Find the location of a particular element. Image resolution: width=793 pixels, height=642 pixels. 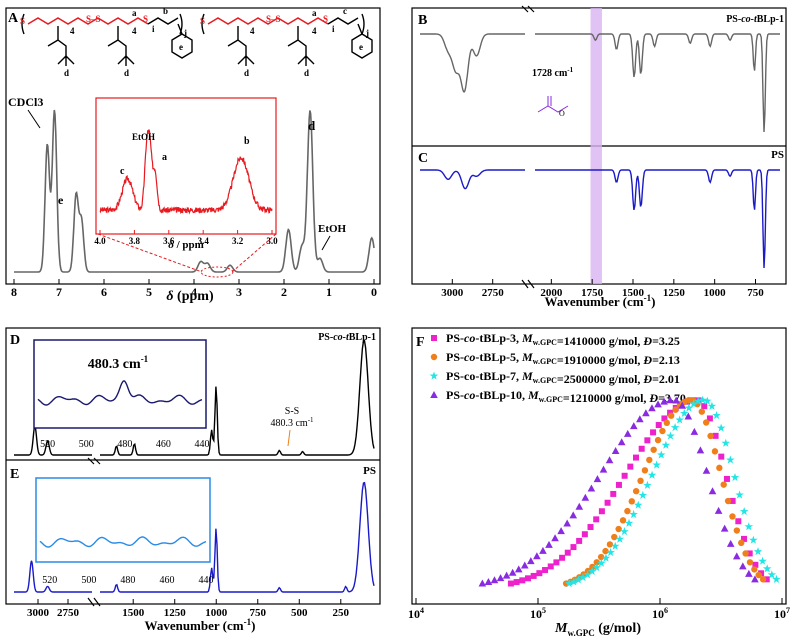

panel-b-series-name: PS-co-tBLp-1 is located at coordinates (755, 19).